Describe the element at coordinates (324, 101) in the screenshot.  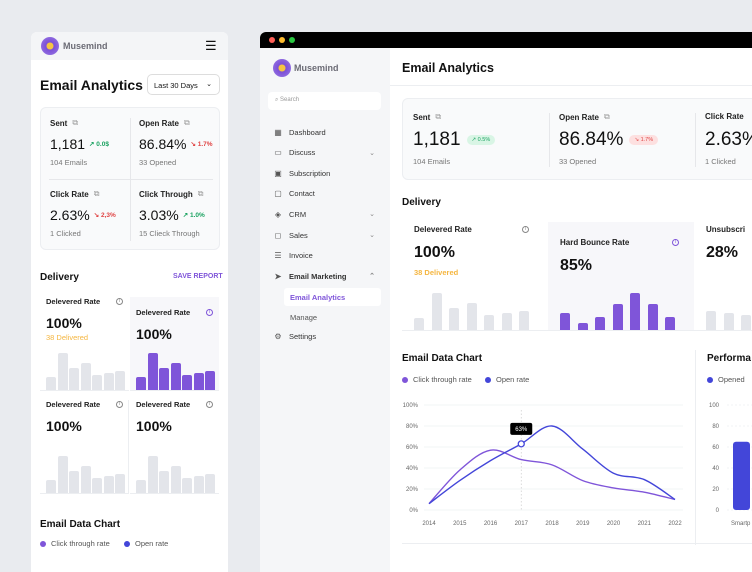
I see `search-input: ⌕ Search` at that location.